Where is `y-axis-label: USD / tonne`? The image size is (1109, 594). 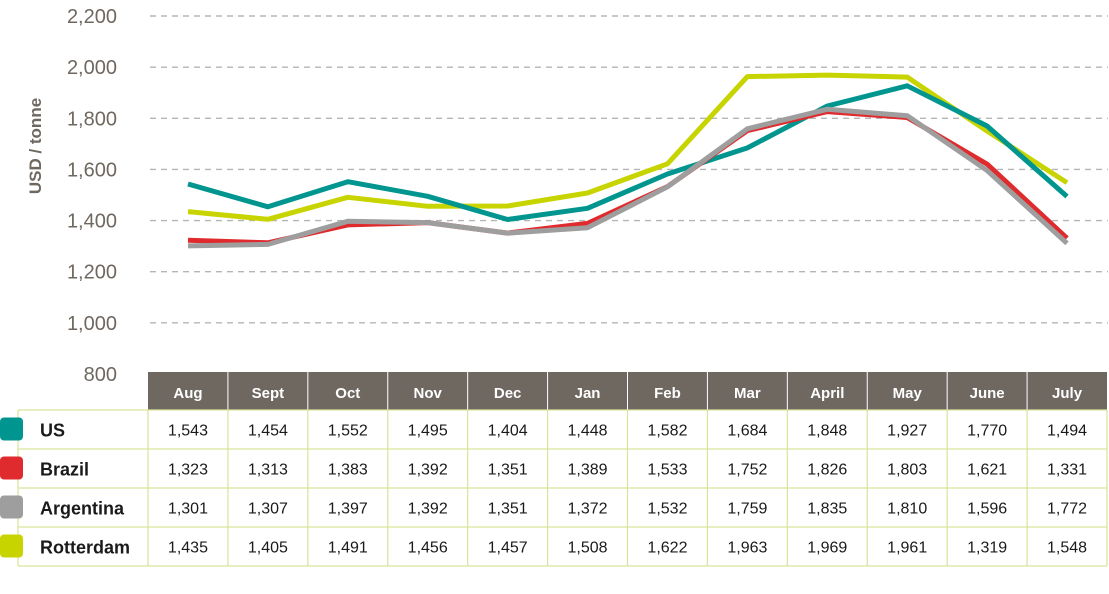
y-axis-label: USD / tonne is located at coordinates (35, 146).